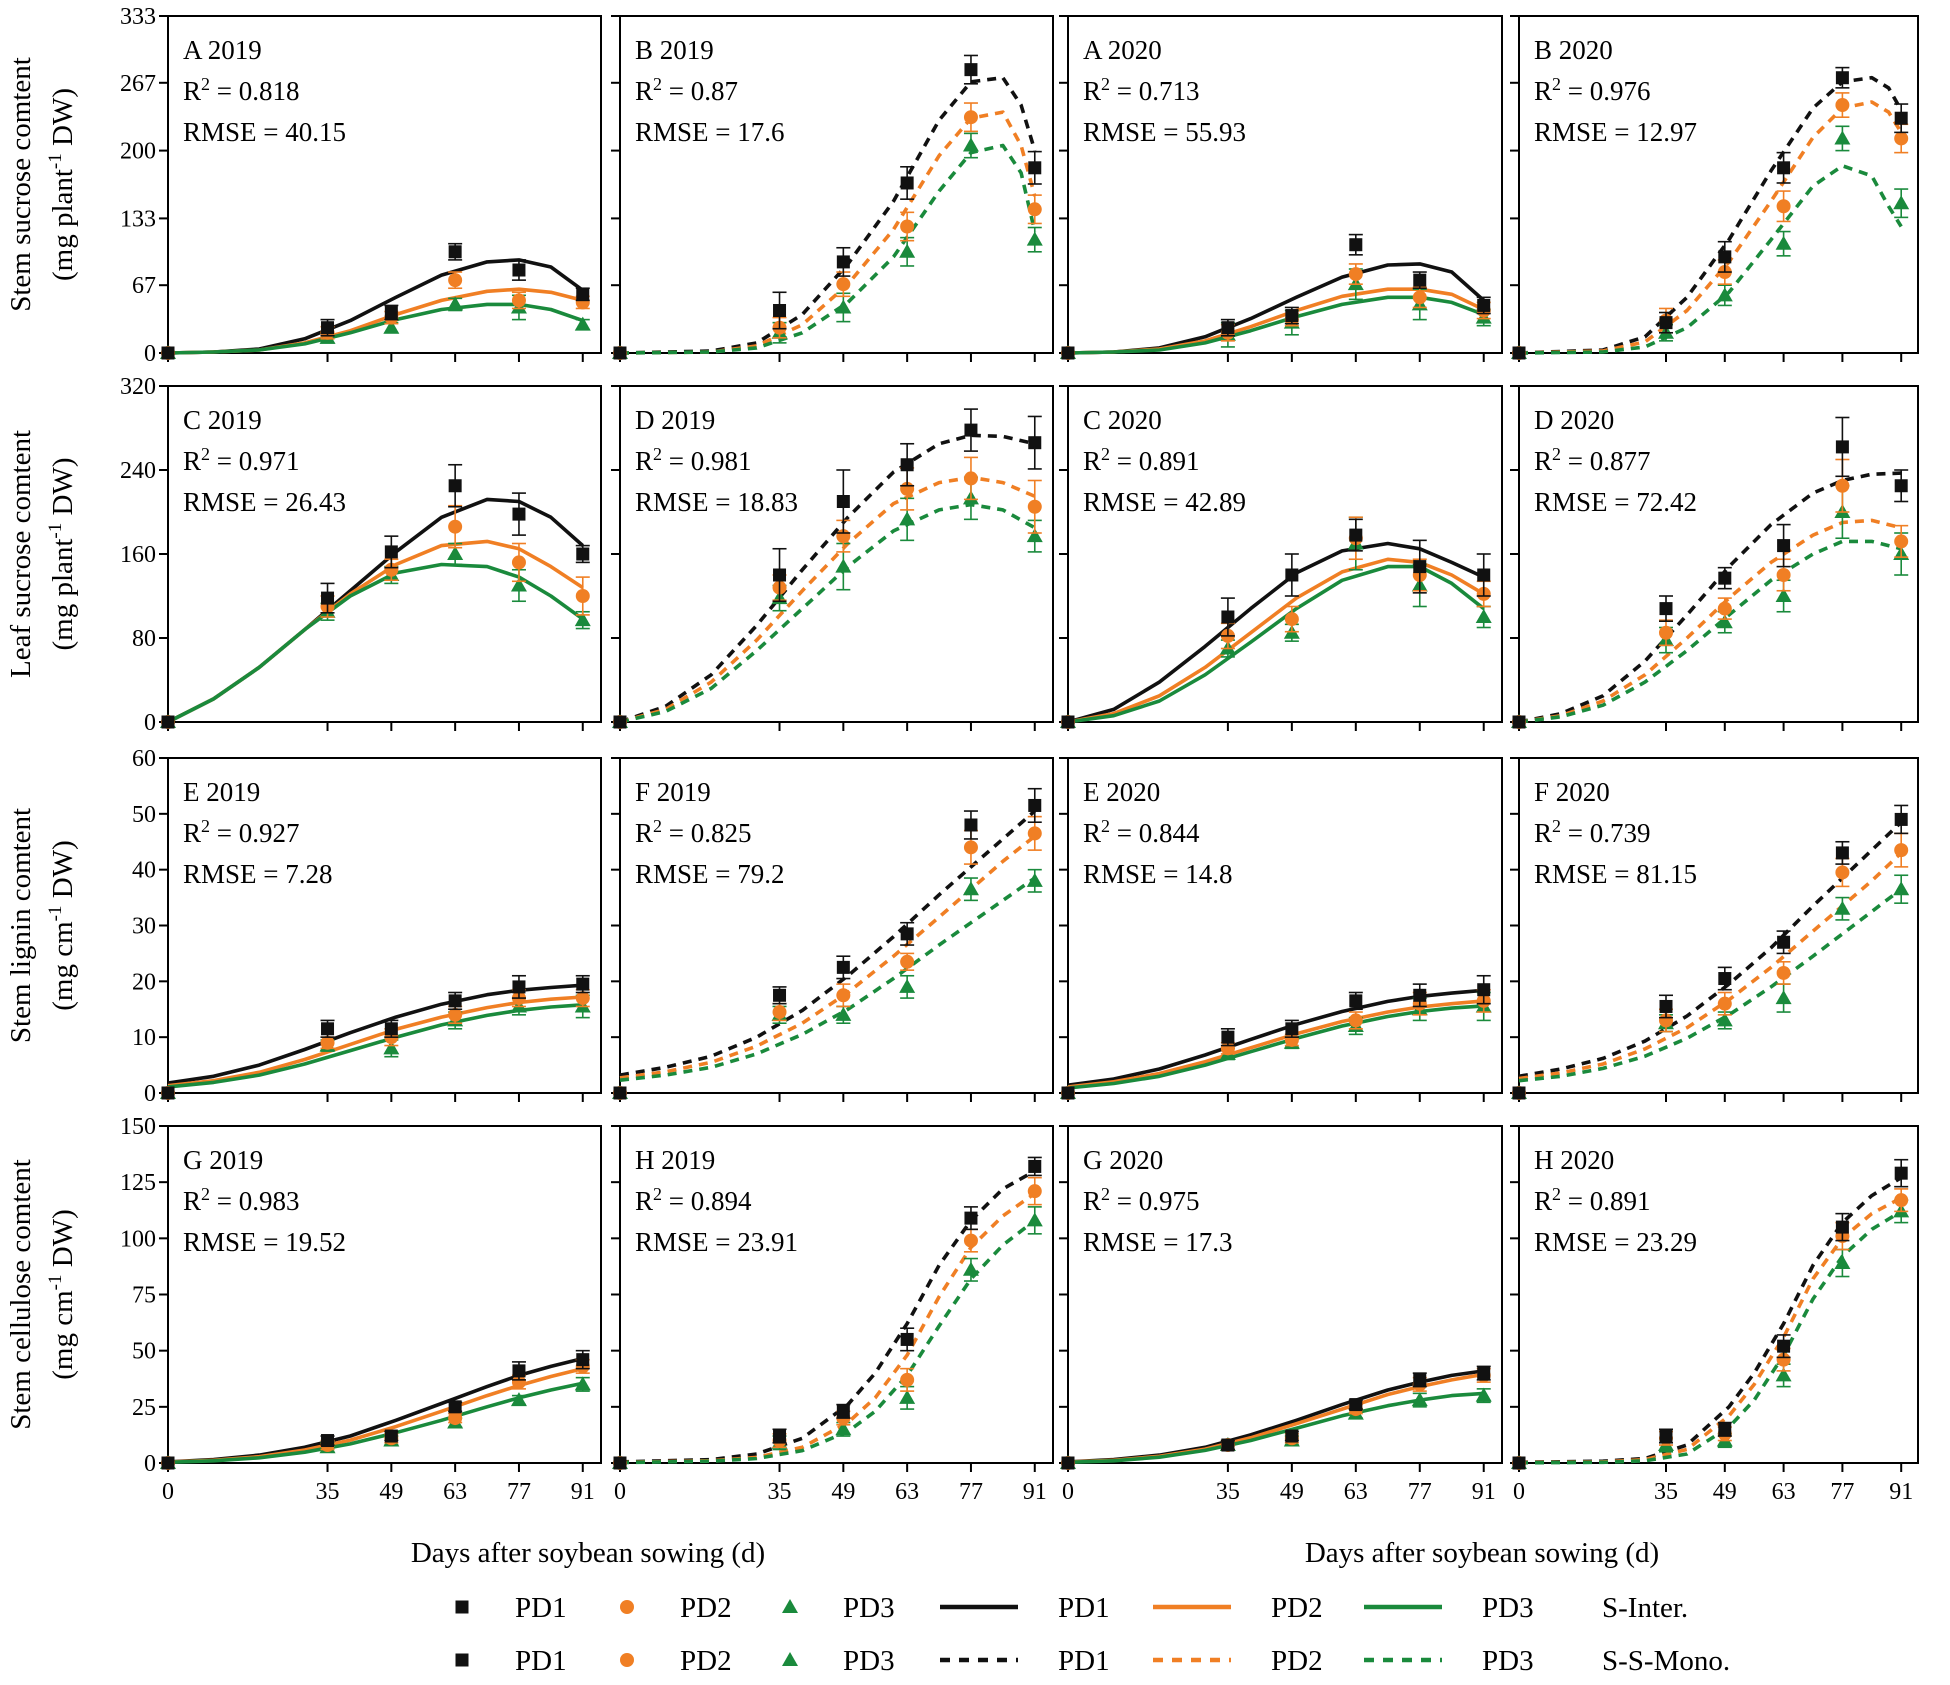 Image resolution: width=1950 pixels, height=1685 pixels. I want to click on panel-c-2020: C 2020 R2 = 0.891 RMSE = 42.89, so click(1281, 558).